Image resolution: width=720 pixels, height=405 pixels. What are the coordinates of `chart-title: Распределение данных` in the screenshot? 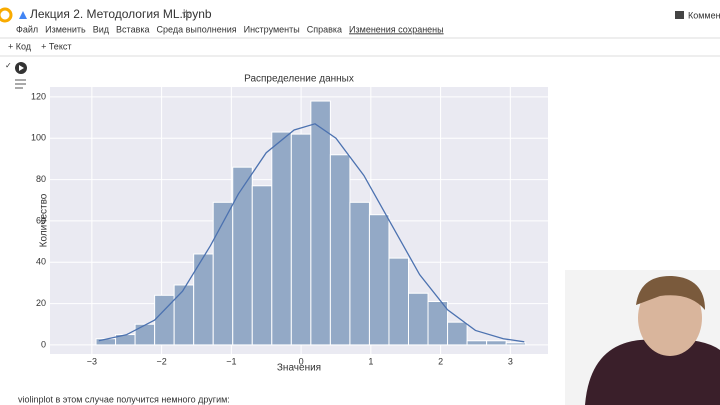 It's located at (299, 79).